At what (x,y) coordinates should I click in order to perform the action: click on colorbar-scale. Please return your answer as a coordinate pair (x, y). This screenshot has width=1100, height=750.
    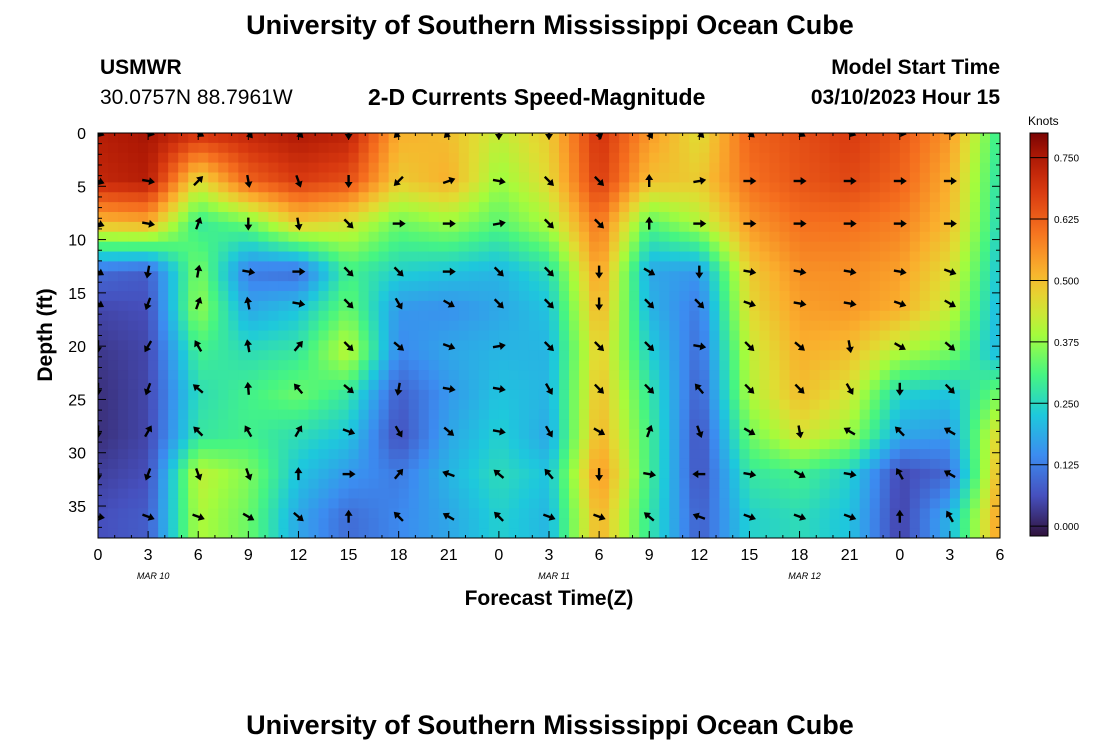
    Looking at the image, I should click on (1039, 334).